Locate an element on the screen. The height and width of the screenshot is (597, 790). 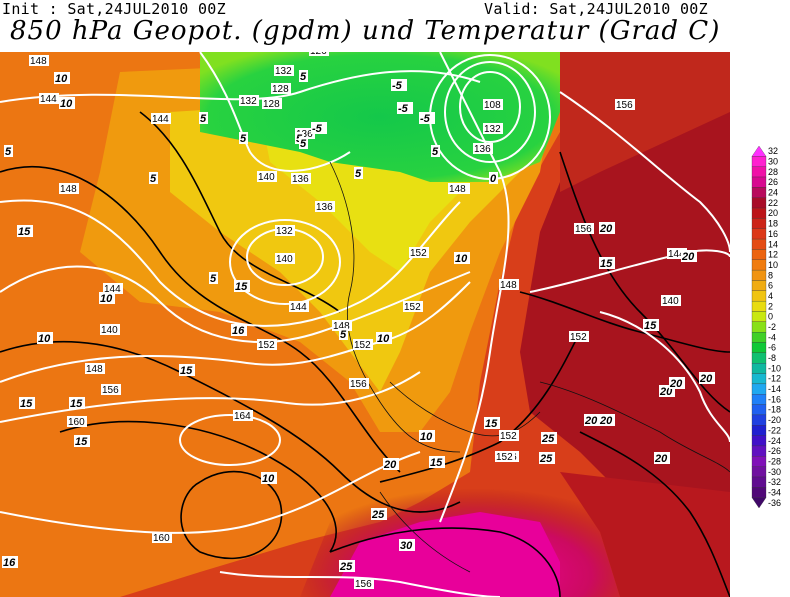
legend-label: -4 is located at coordinates (772, 337).